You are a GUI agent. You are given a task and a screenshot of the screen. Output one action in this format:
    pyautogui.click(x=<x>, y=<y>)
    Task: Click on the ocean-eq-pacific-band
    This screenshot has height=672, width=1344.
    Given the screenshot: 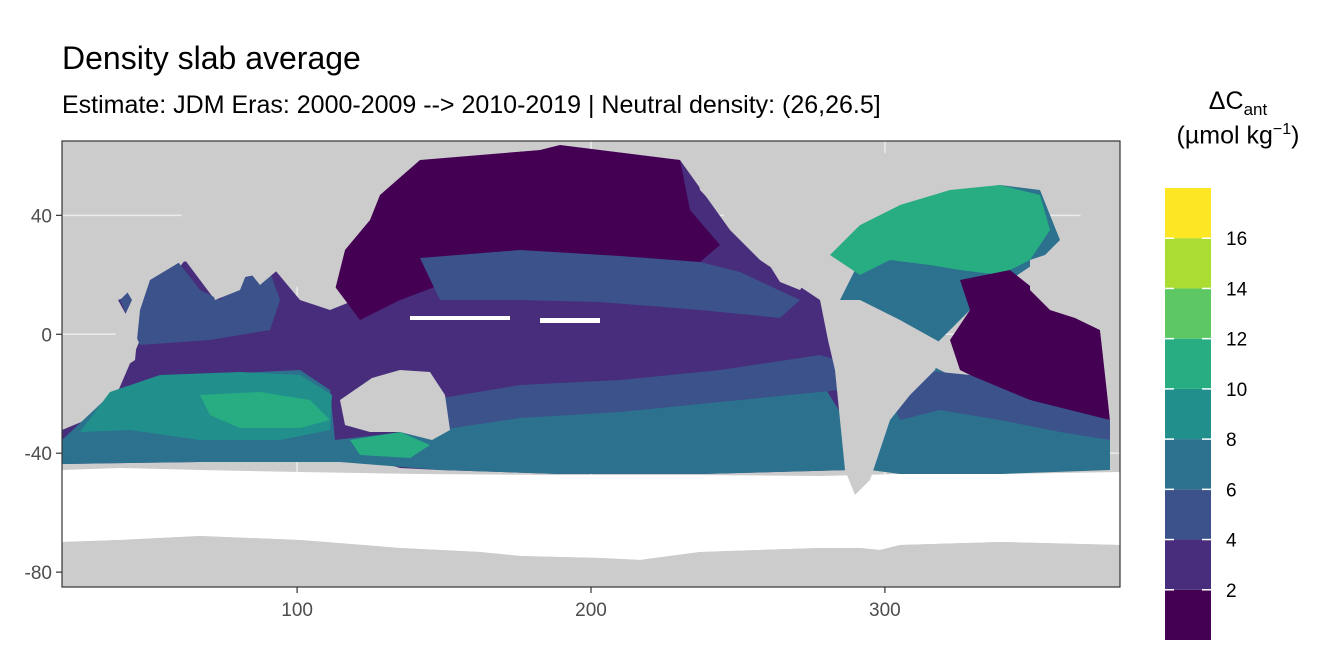 What is the action you would take?
    pyautogui.click(x=610, y=284)
    